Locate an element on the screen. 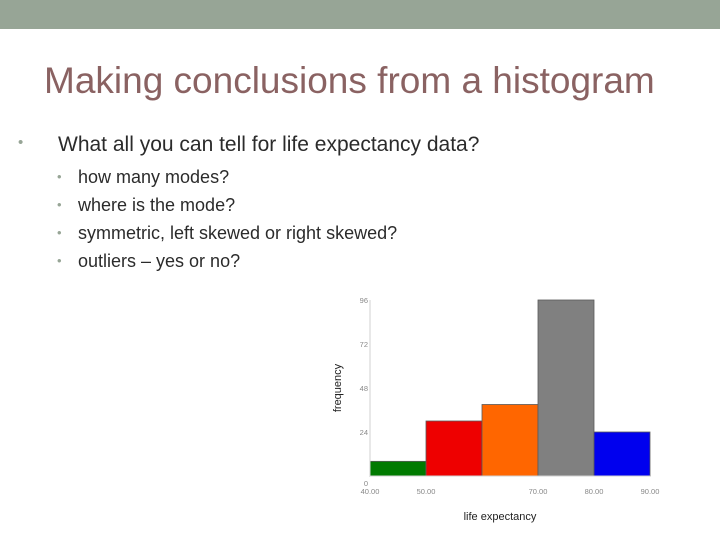  y-tick-label: 72 is located at coordinates (364, 344).